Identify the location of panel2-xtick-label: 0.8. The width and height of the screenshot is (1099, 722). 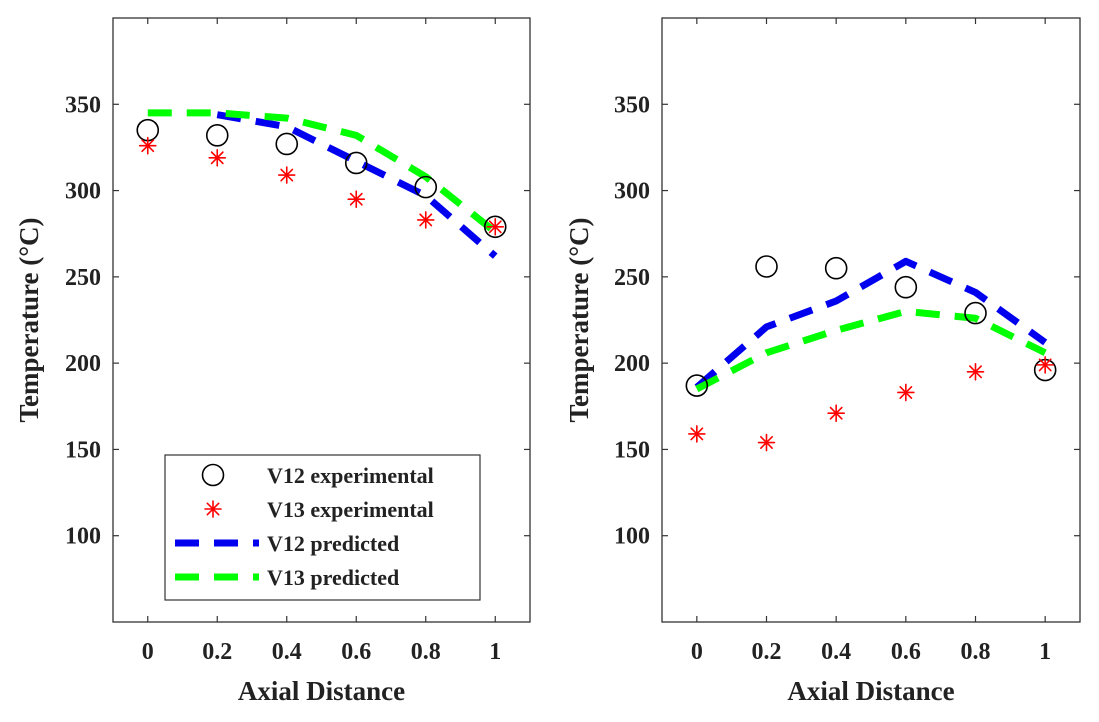
(976, 652).